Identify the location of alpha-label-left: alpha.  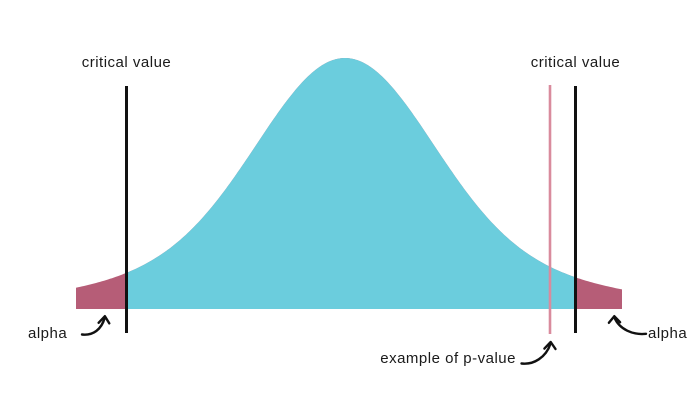
(48, 333).